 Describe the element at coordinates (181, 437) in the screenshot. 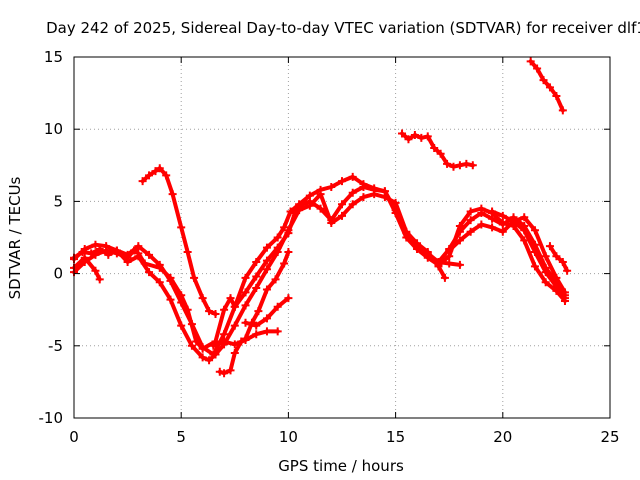

I see `x-tick-label: 5` at that location.